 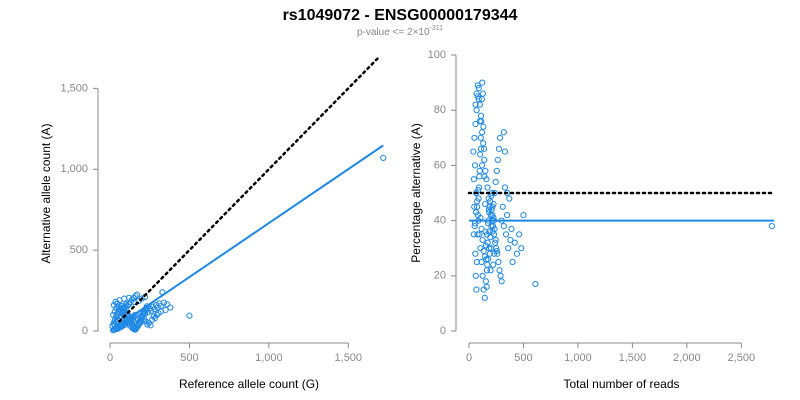 I want to click on y-tick-label: 100, so click(x=437, y=55).